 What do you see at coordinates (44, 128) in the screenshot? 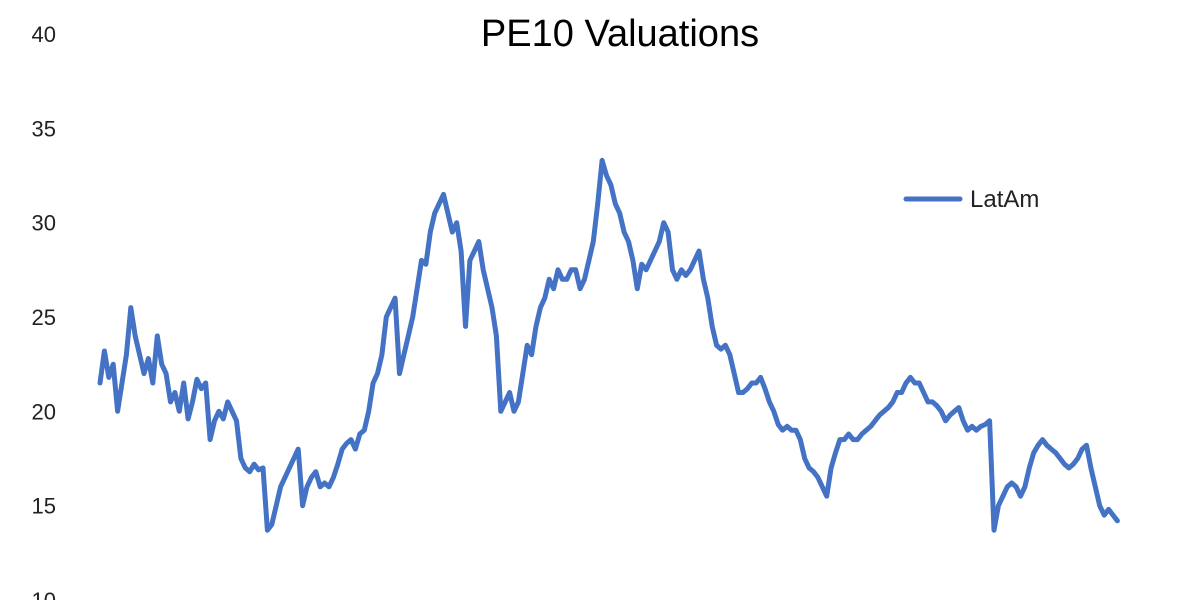
I see `y-tick-label-35: 35` at bounding box center [44, 128].